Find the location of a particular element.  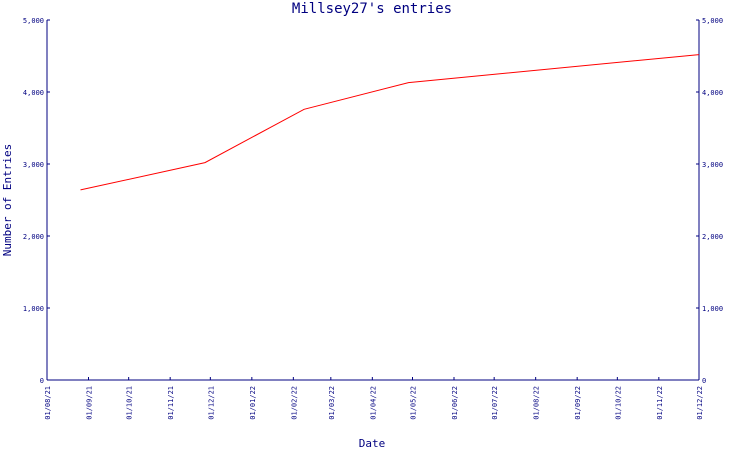

y-tick-label-right: 1,000 is located at coordinates (712, 309).